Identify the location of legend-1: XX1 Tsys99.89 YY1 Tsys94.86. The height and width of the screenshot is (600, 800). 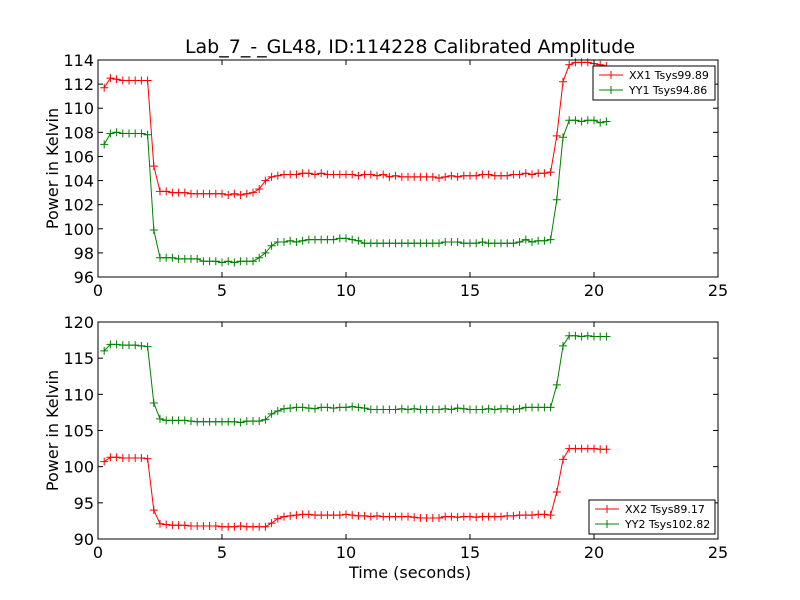
(654, 83).